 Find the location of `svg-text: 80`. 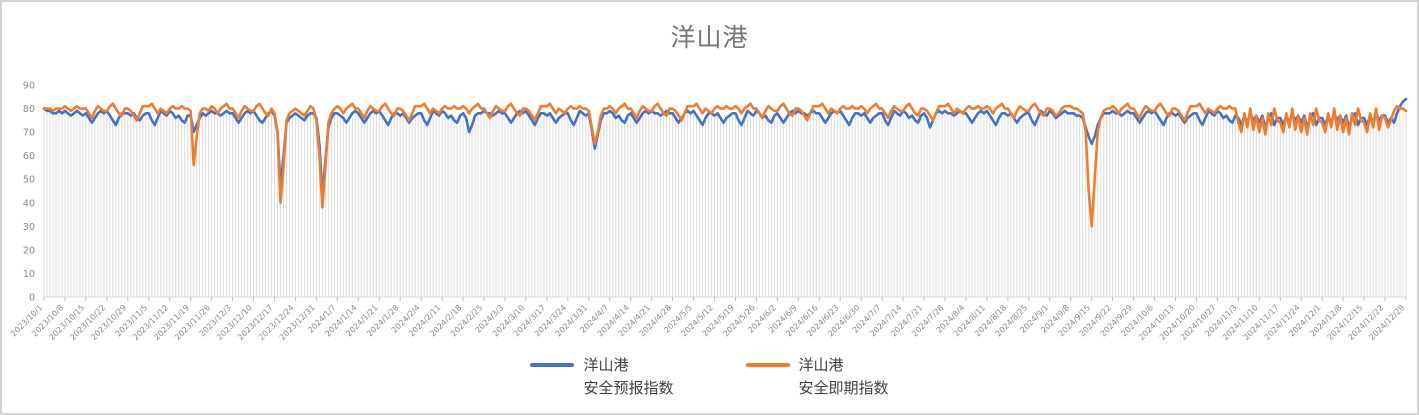

svg-text: 80 is located at coordinates (29, 109).